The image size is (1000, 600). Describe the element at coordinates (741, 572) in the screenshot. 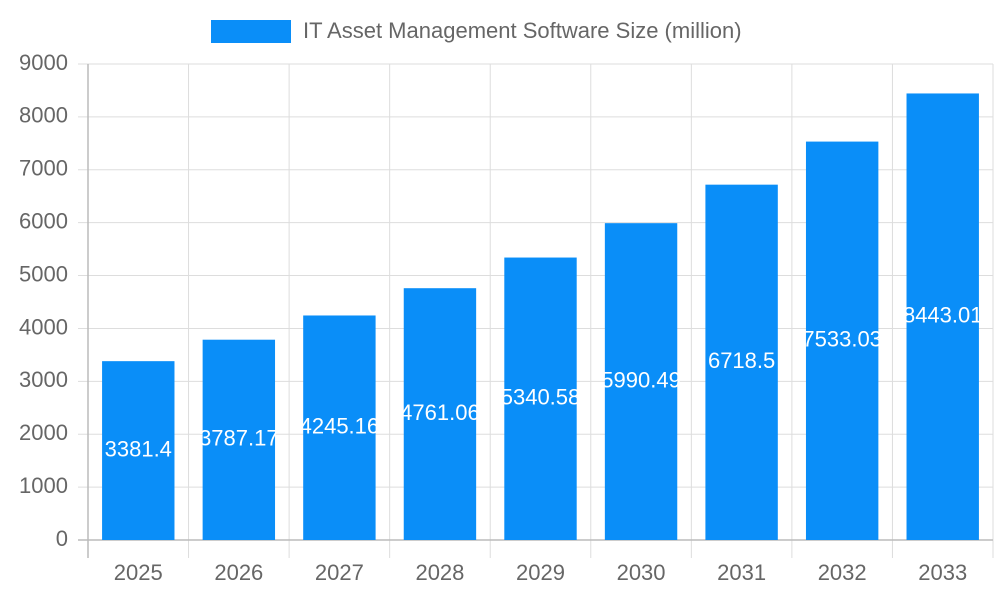

I see `x-tick-label: 2031` at that location.